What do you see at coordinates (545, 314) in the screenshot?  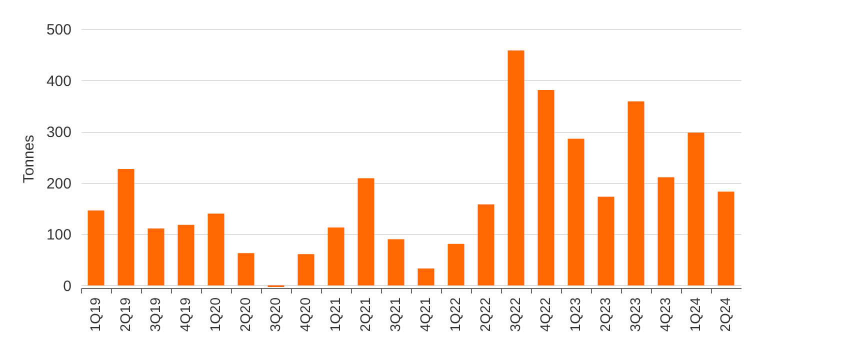 I see `x-tick-label: 4Q22` at bounding box center [545, 314].